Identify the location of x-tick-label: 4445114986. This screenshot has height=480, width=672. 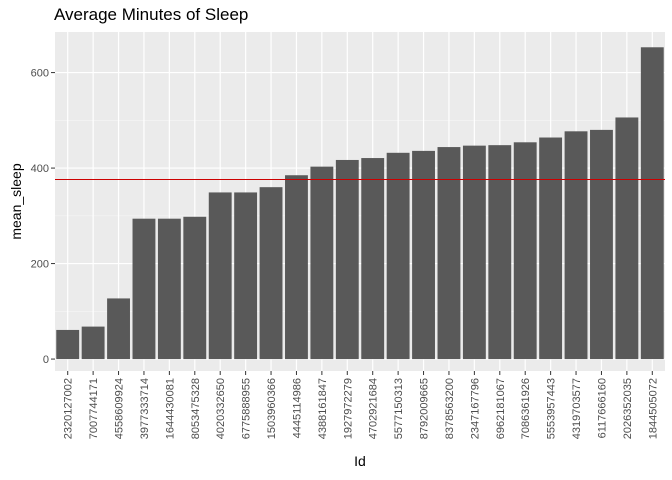
(297, 408).